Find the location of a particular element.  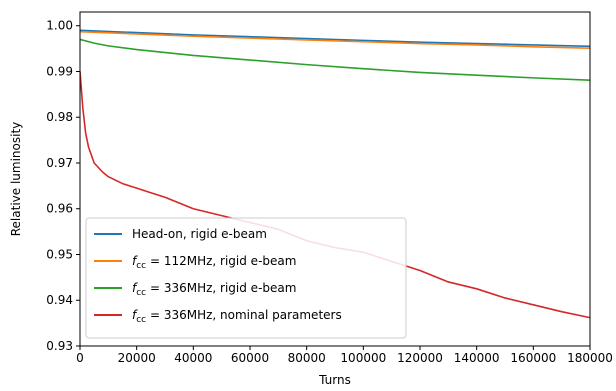

x-tick-label: 40000 is located at coordinates (193, 358).